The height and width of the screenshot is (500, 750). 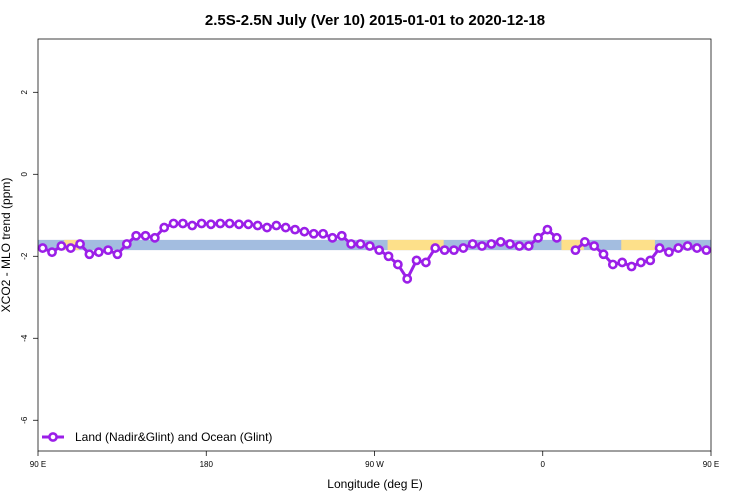 I want to click on x-tick-label: 180, so click(x=207, y=464).